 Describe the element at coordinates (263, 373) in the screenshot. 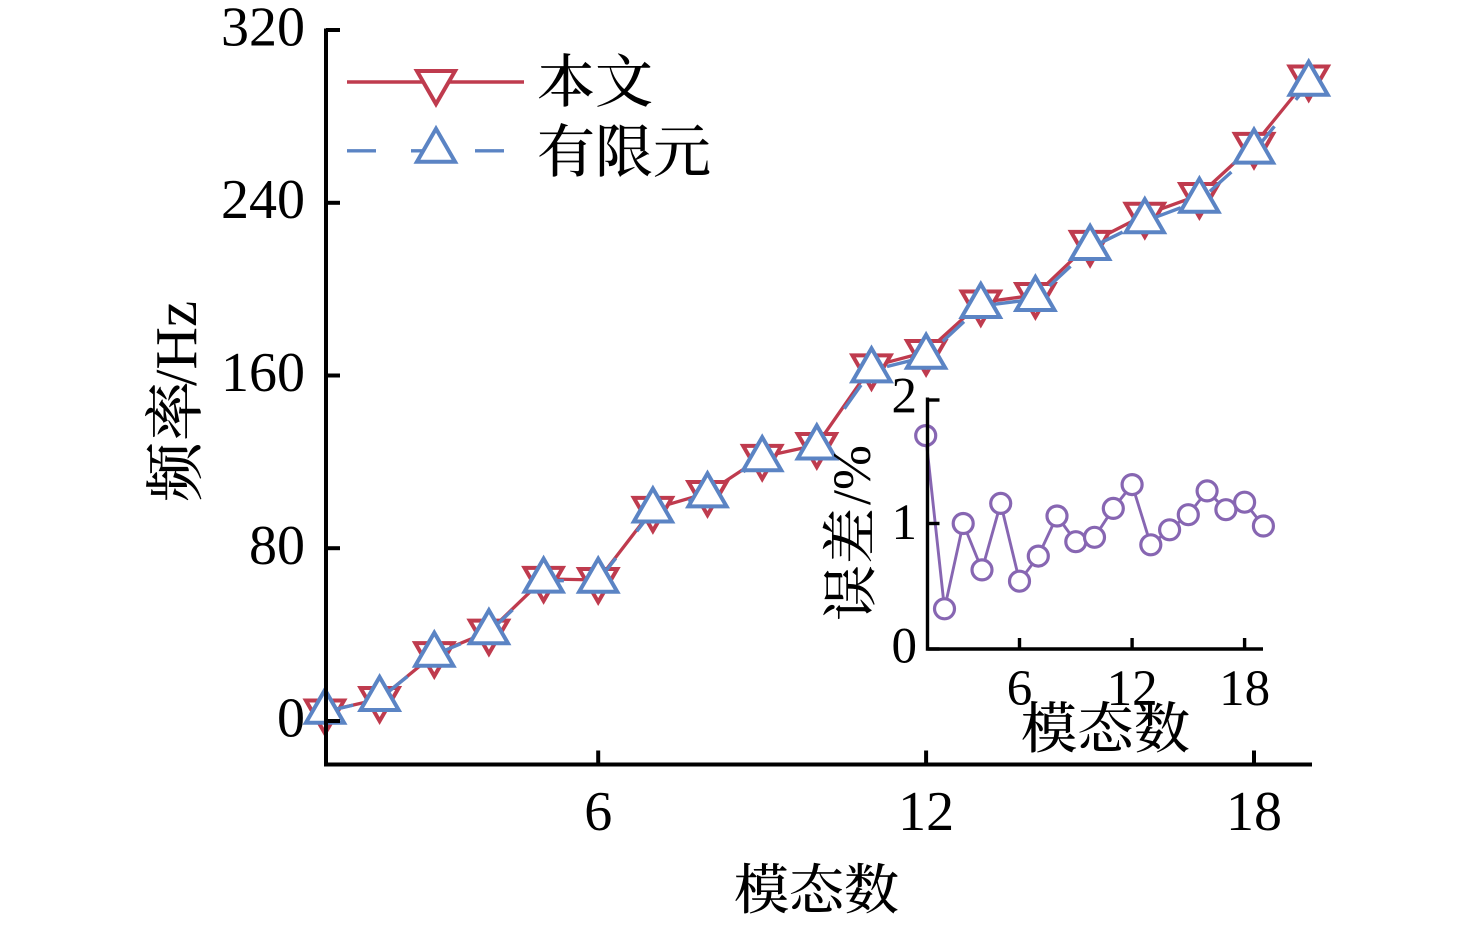

I see `svg-text: 160` at that location.